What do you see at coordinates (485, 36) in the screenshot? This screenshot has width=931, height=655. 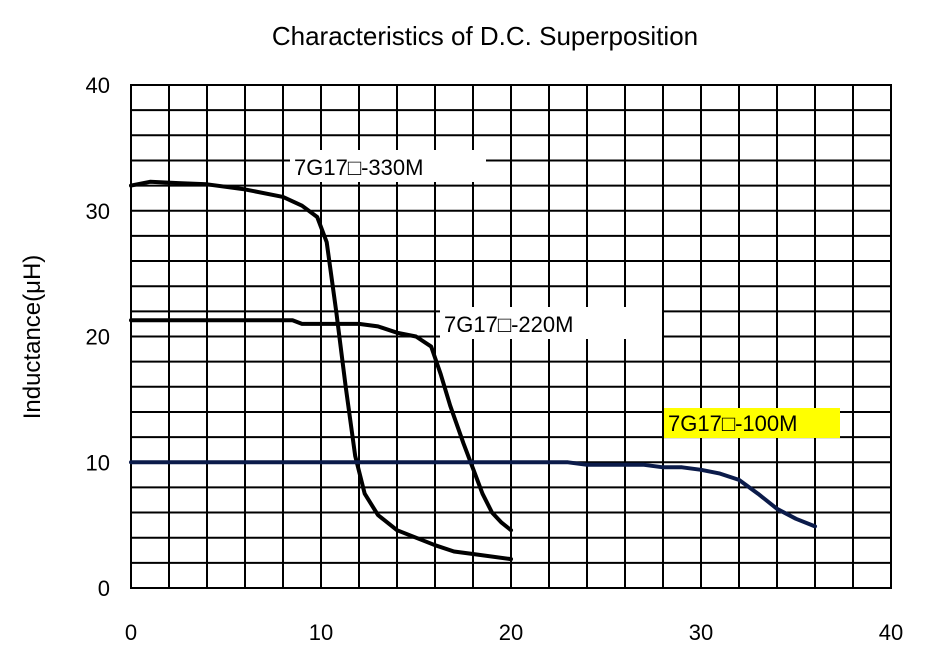 I see `chart-title: Characteristics of D.C. Superposition` at bounding box center [485, 36].